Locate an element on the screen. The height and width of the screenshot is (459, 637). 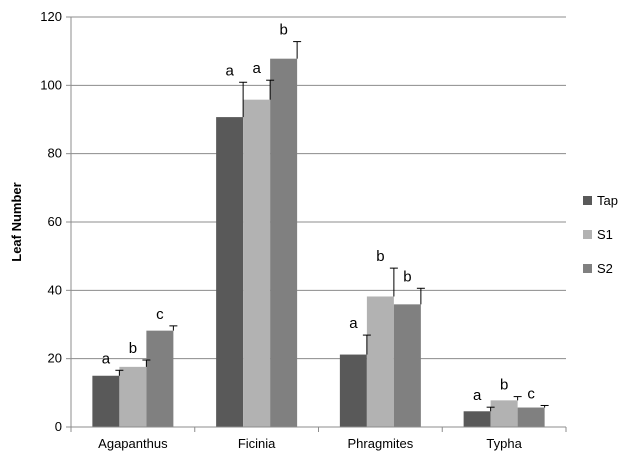
legend-label: S1 is located at coordinates (605, 234).